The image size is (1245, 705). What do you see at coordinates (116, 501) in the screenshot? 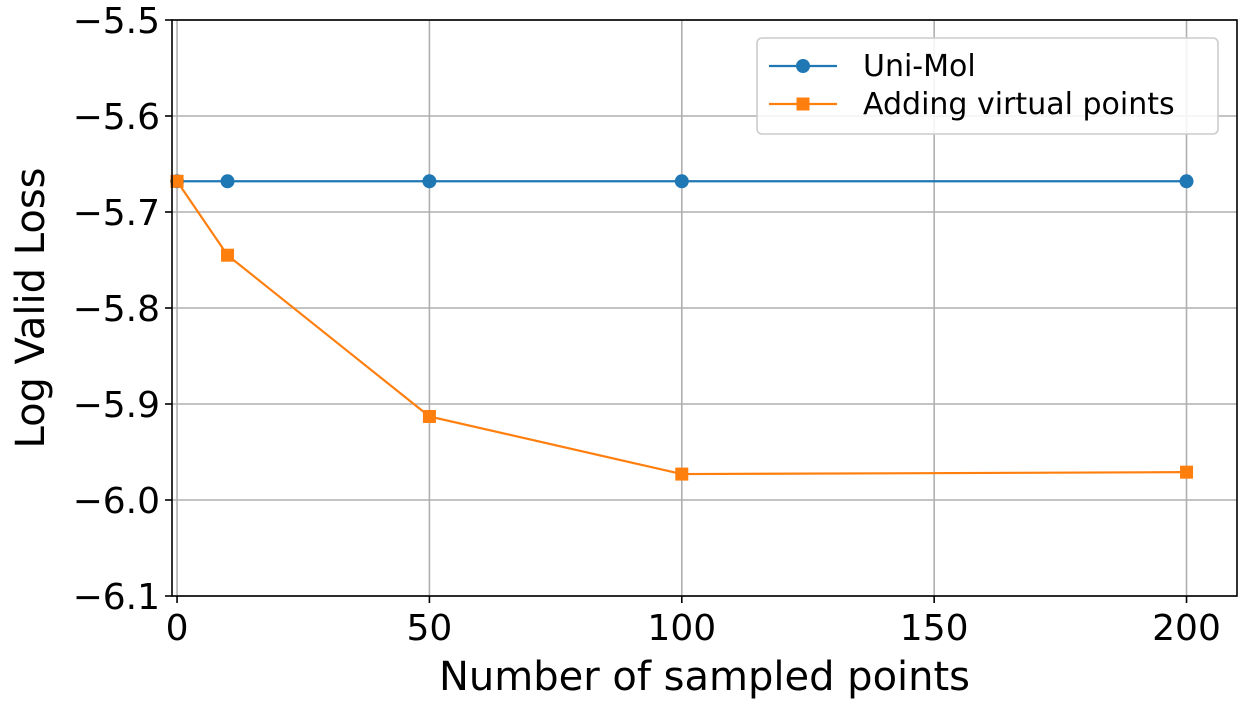
I see `y-tick-label: −6.0` at bounding box center [116, 501].